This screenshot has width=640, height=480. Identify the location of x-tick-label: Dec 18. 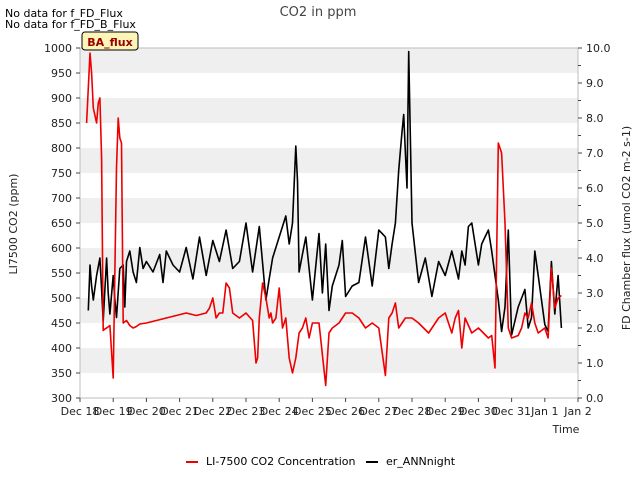
(80, 411).